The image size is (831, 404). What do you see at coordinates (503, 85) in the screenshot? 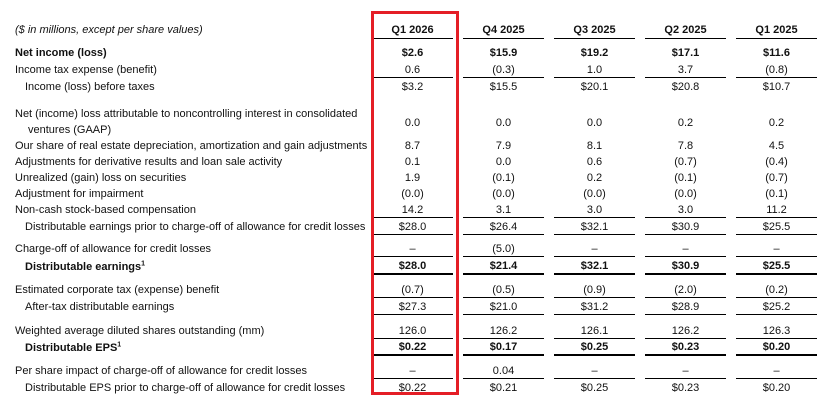
I see `table-cell: $15.5` at bounding box center [503, 85].